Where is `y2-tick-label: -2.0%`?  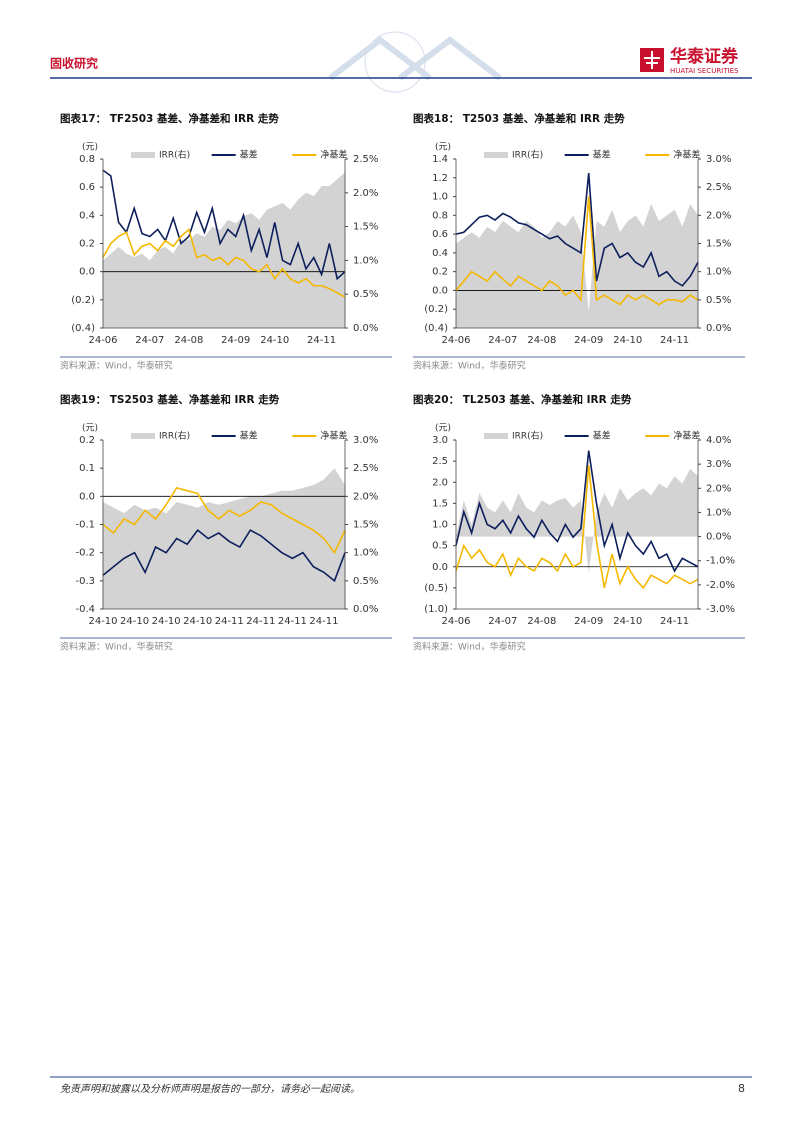
y2-tick-label: -2.0% is located at coordinates (720, 585).